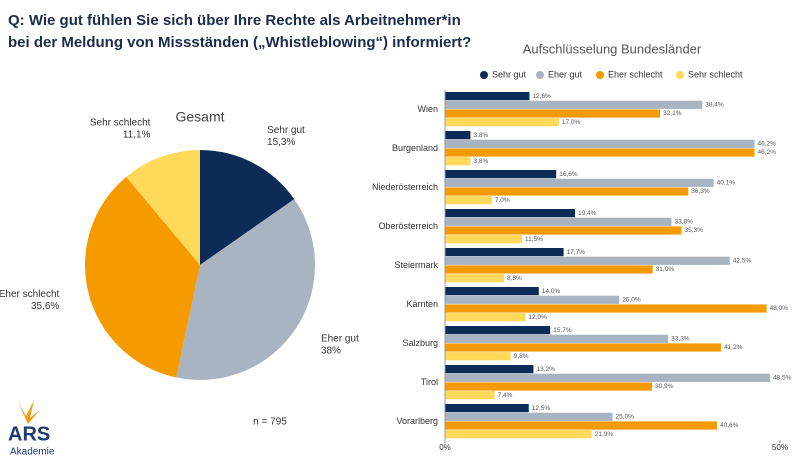 The width and height of the screenshot is (800, 475). Describe the element at coordinates (665, 269) in the screenshot. I see `value-label: 31,0%` at that location.